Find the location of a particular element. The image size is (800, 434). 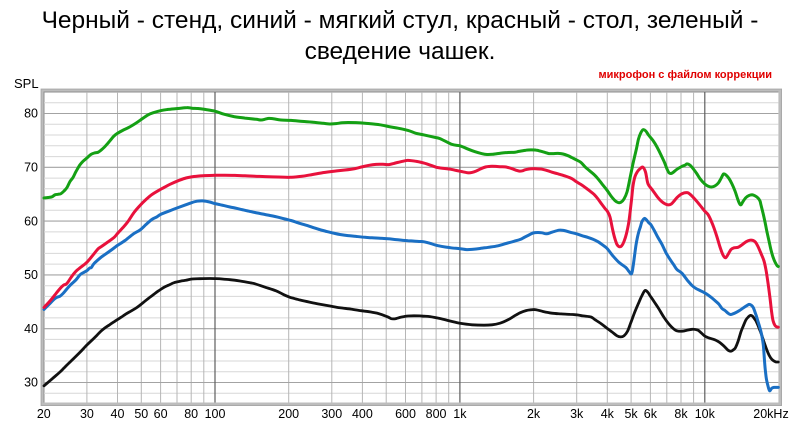

svg-text: 20kHz is located at coordinates (770, 414).